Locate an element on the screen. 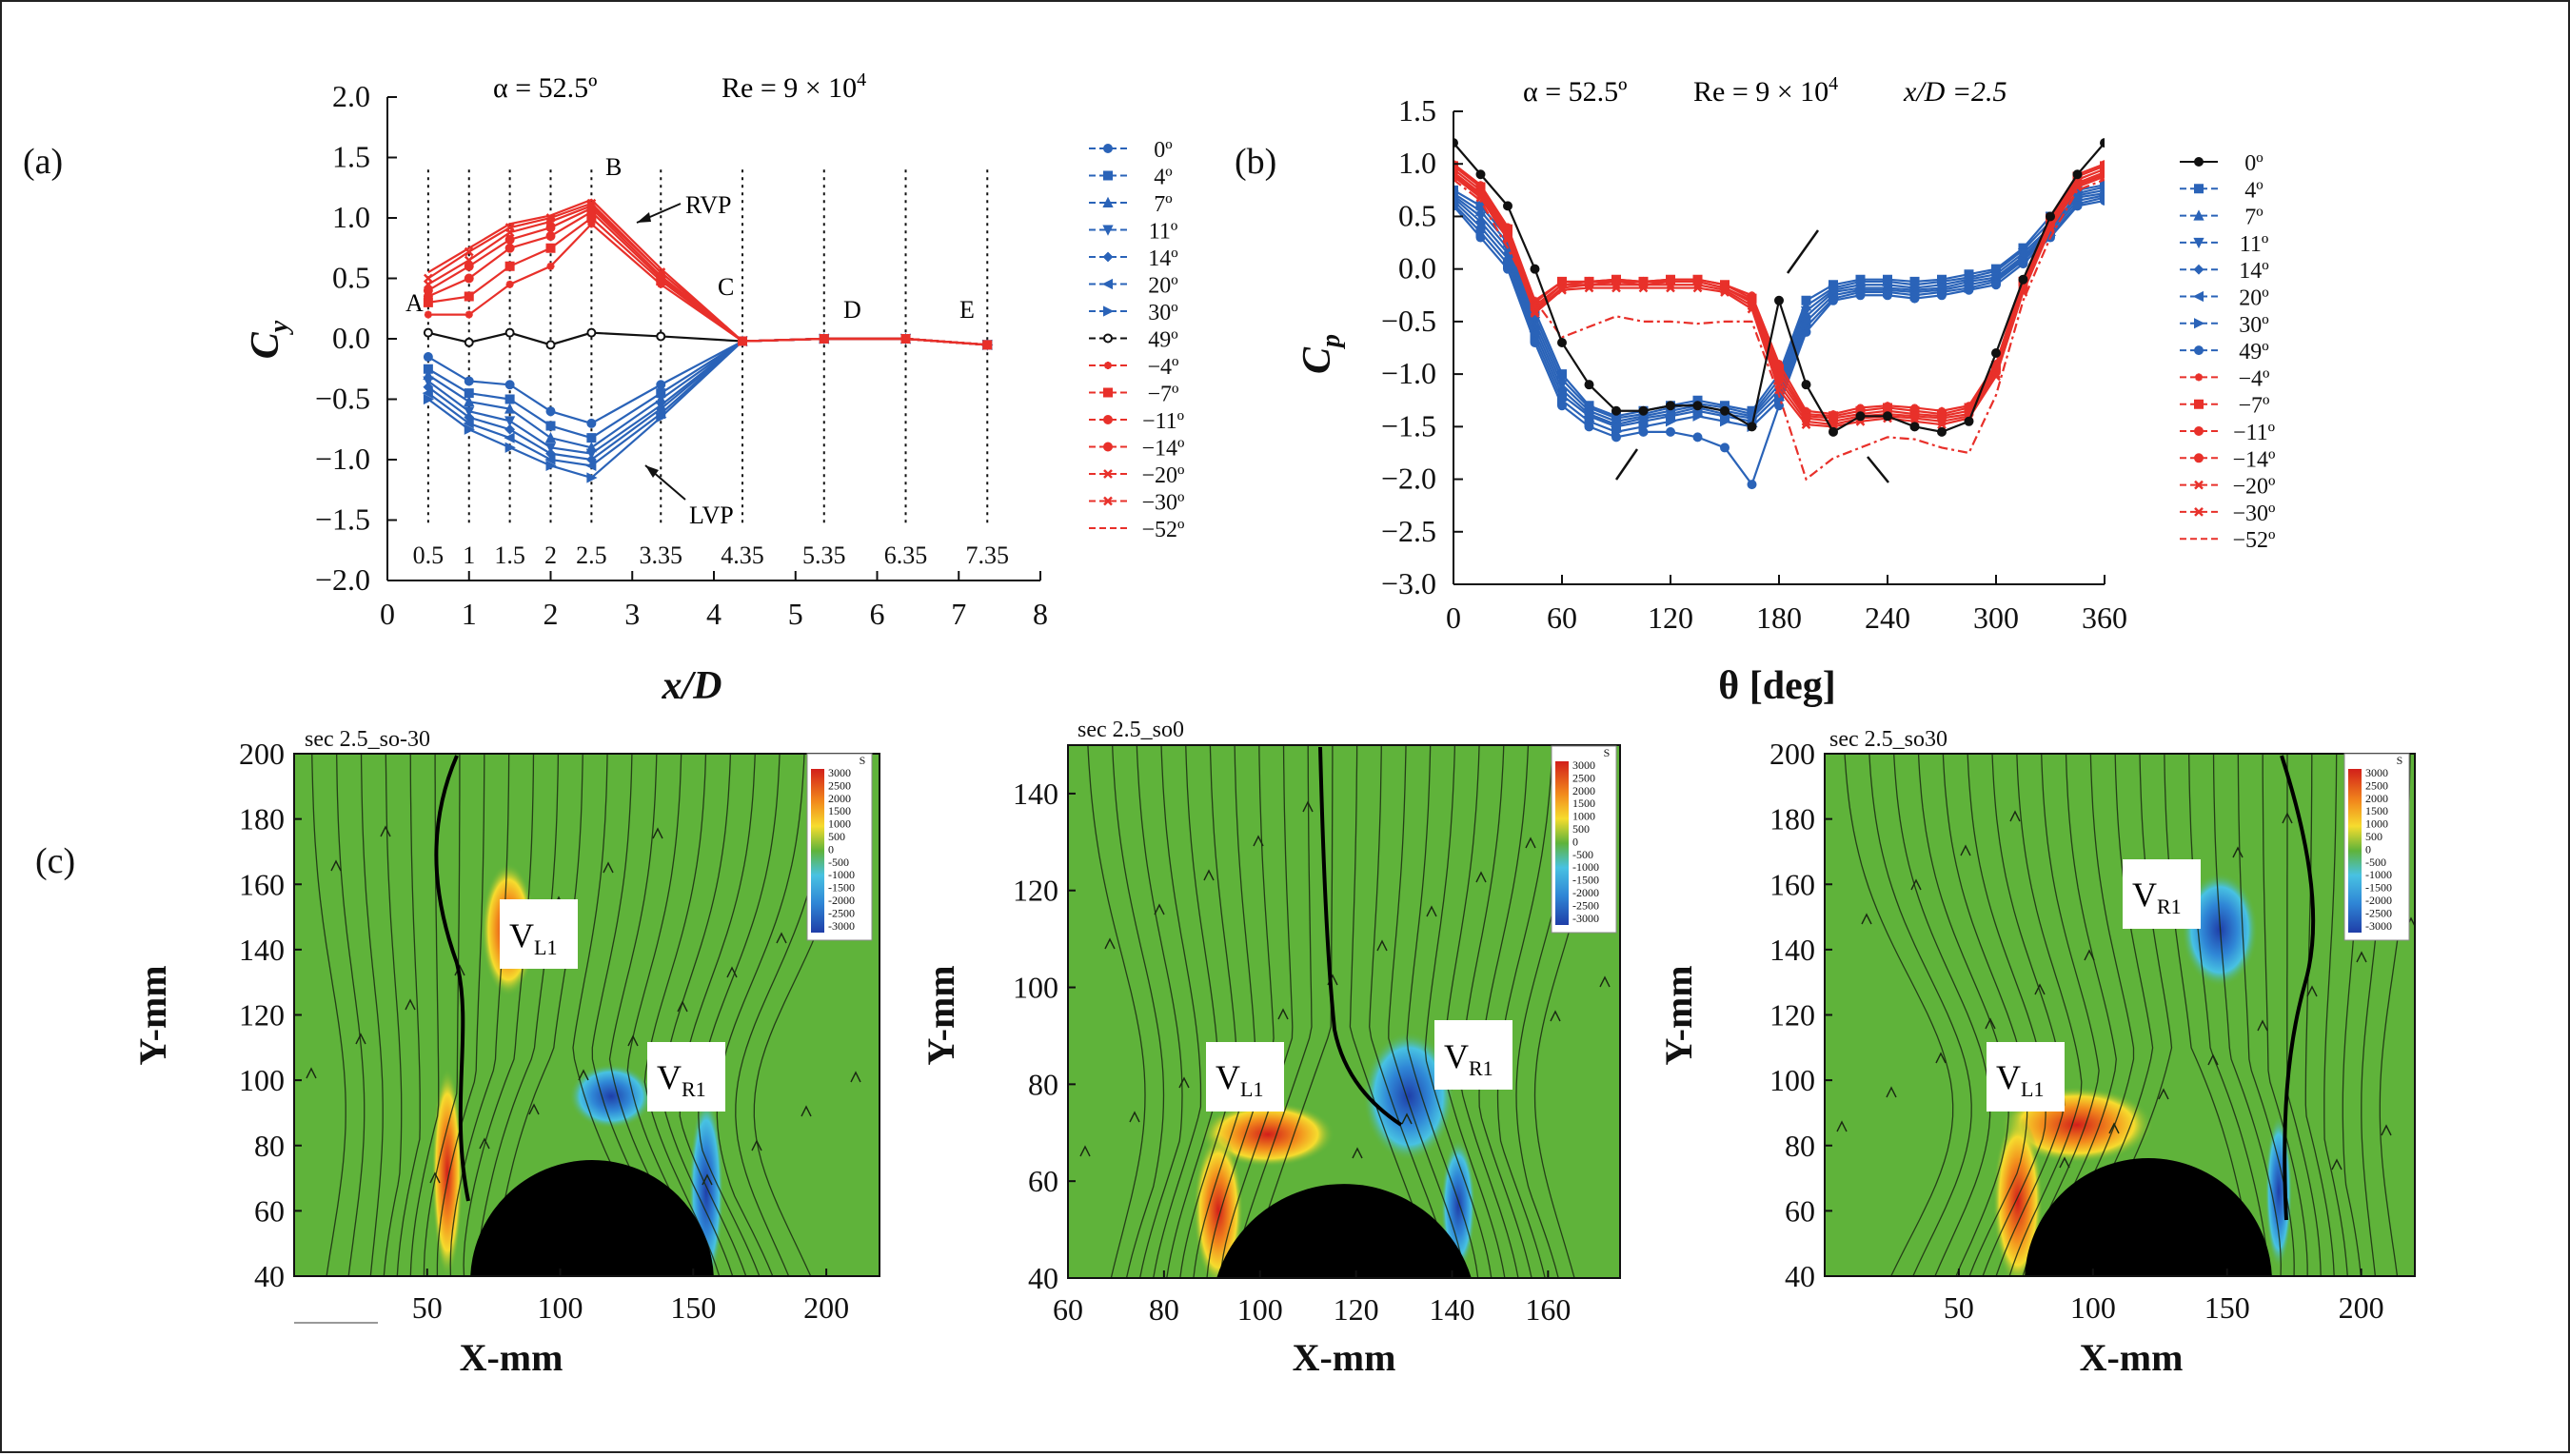 The width and height of the screenshot is (2570, 1456). field-plot-so0-vortex-r1-contour is located at coordinates (1408, 1096).